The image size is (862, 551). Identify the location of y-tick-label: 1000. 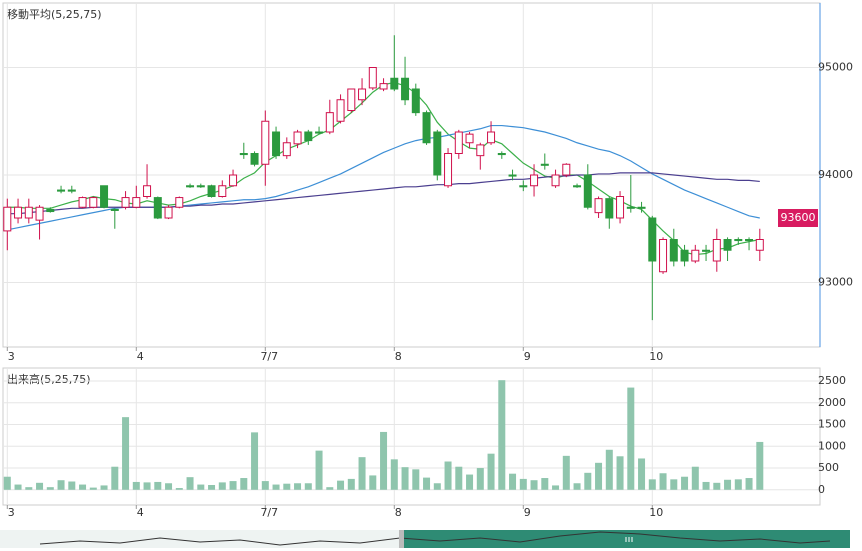
(832, 445).